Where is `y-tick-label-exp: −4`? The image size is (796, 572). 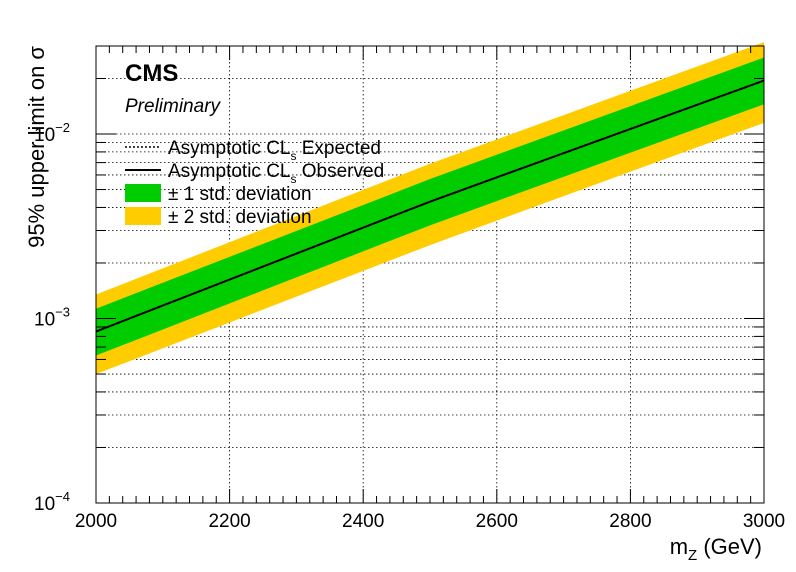 y-tick-label-exp: −4 is located at coordinates (62, 496).